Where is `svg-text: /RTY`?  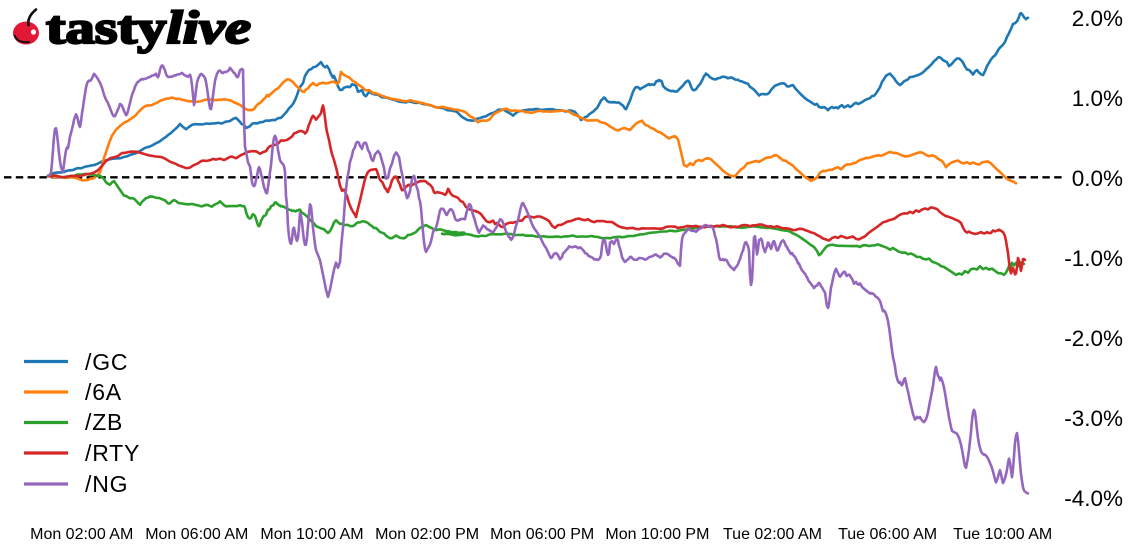
svg-text: /RTY is located at coordinates (112, 453).